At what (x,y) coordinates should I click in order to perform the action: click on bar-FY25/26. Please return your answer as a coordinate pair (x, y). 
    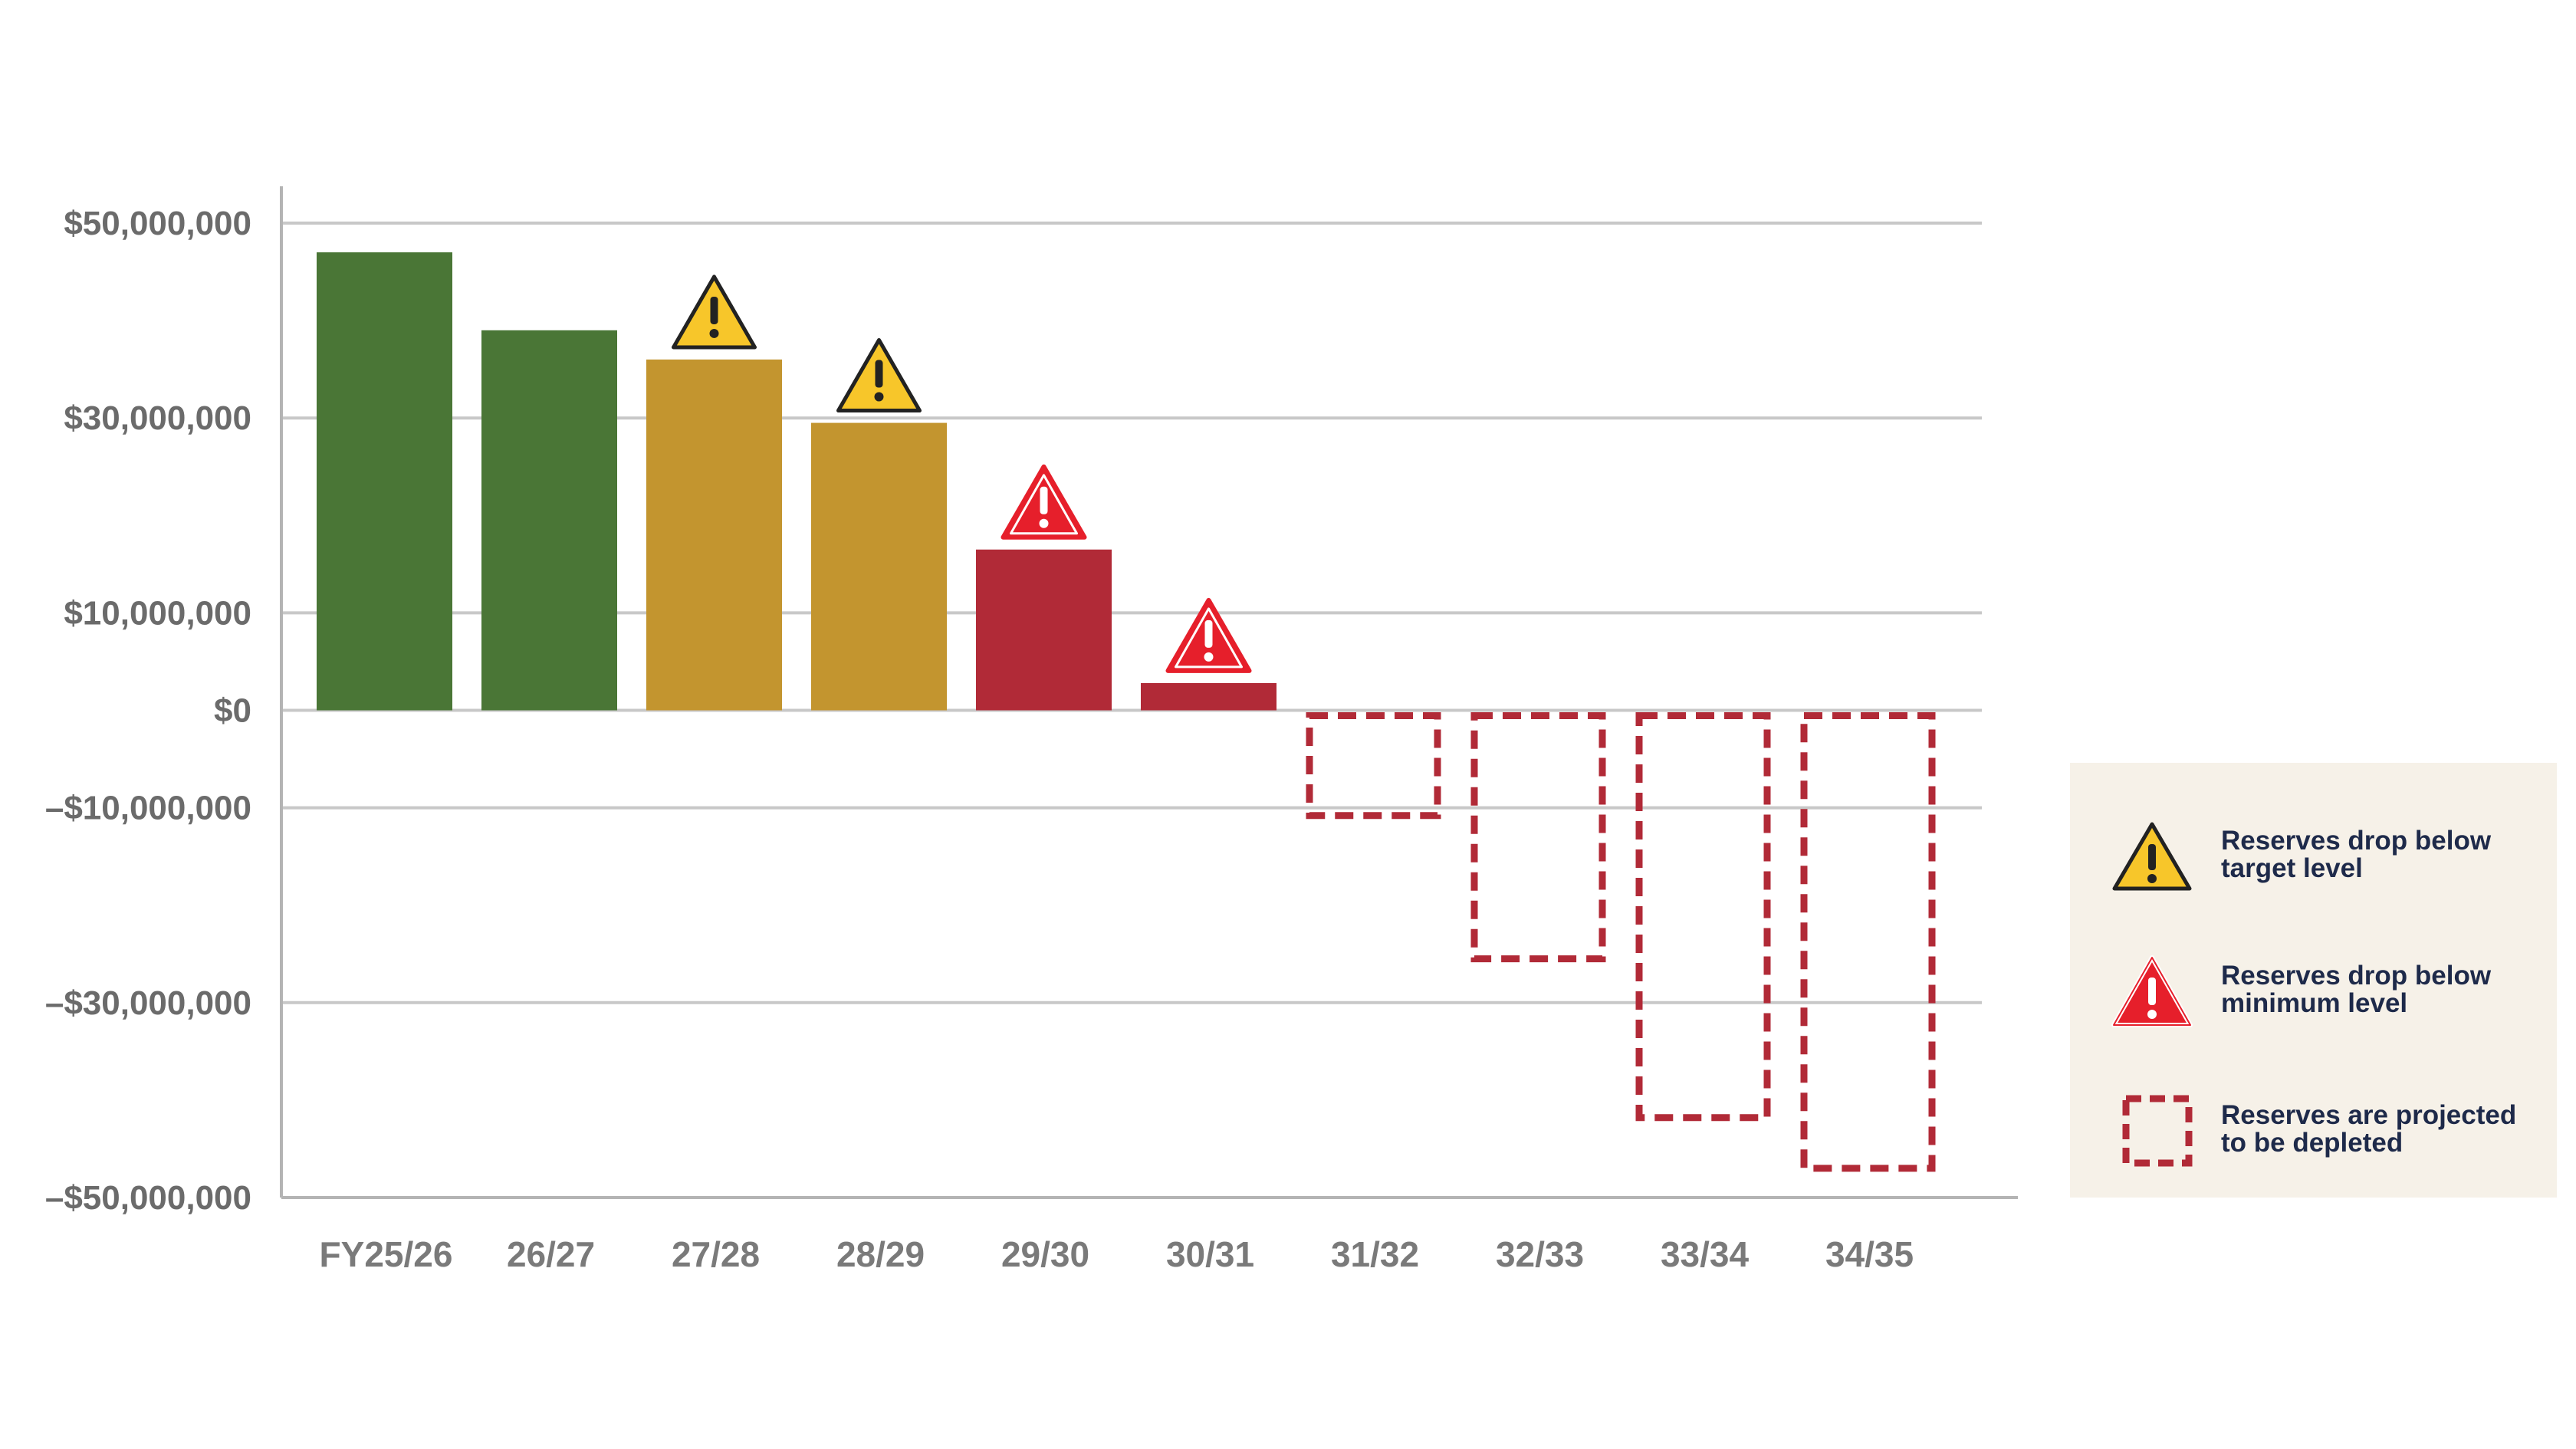
    Looking at the image, I should click on (385, 482).